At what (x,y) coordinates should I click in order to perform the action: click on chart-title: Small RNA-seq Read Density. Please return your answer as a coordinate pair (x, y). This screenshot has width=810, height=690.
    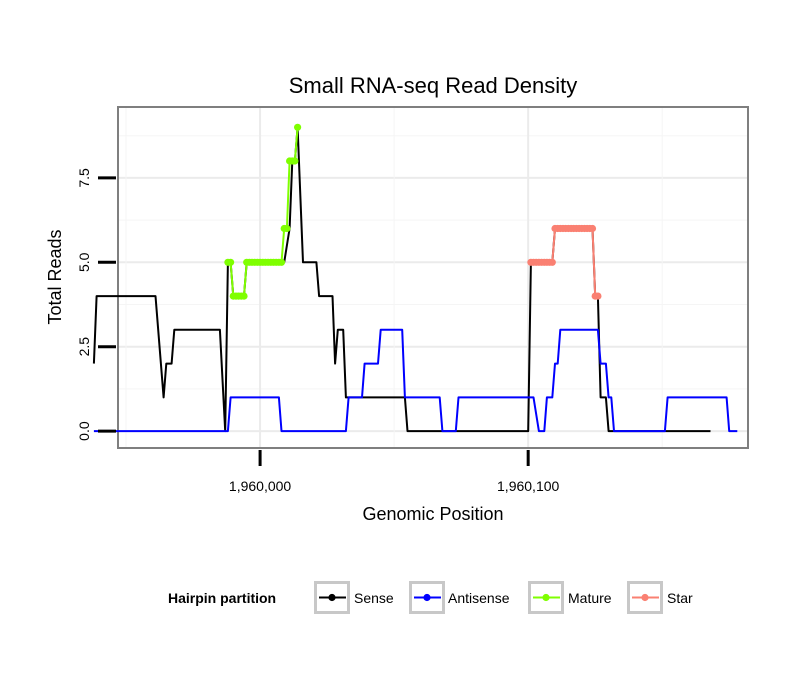
    Looking at the image, I should click on (433, 85).